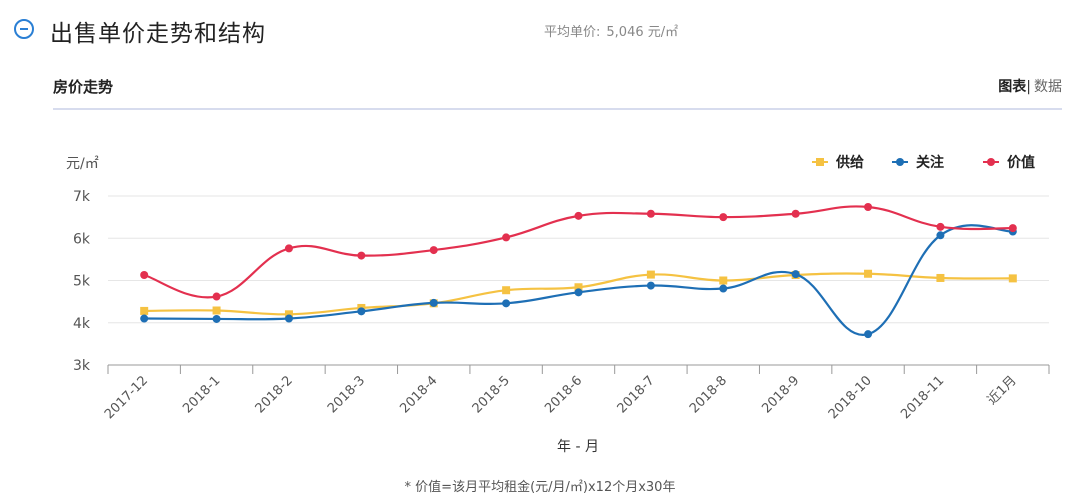 Image resolution: width=1080 pixels, height=502 pixels. What do you see at coordinates (158, 34) in the screenshot?
I see `section-title: 出售单价走势和结构` at bounding box center [158, 34].